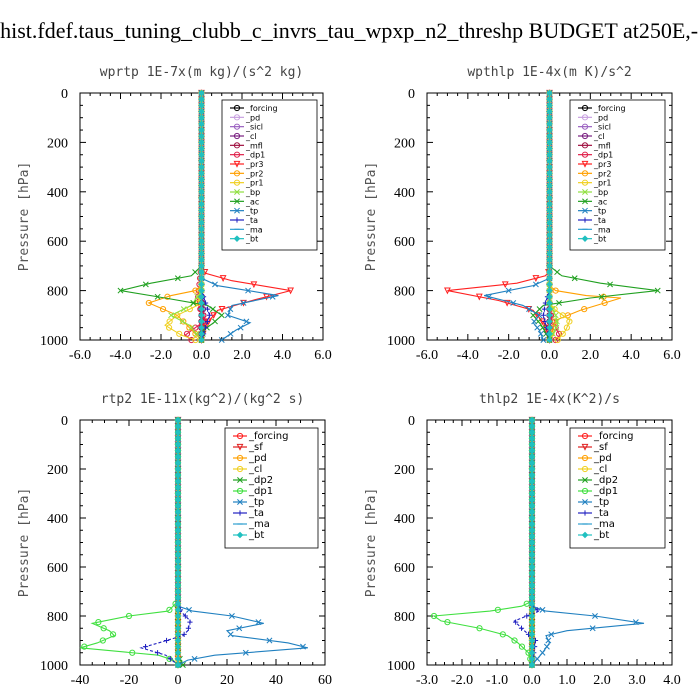  I want to click on x-tick-label: 0.0, so click(550, 355).